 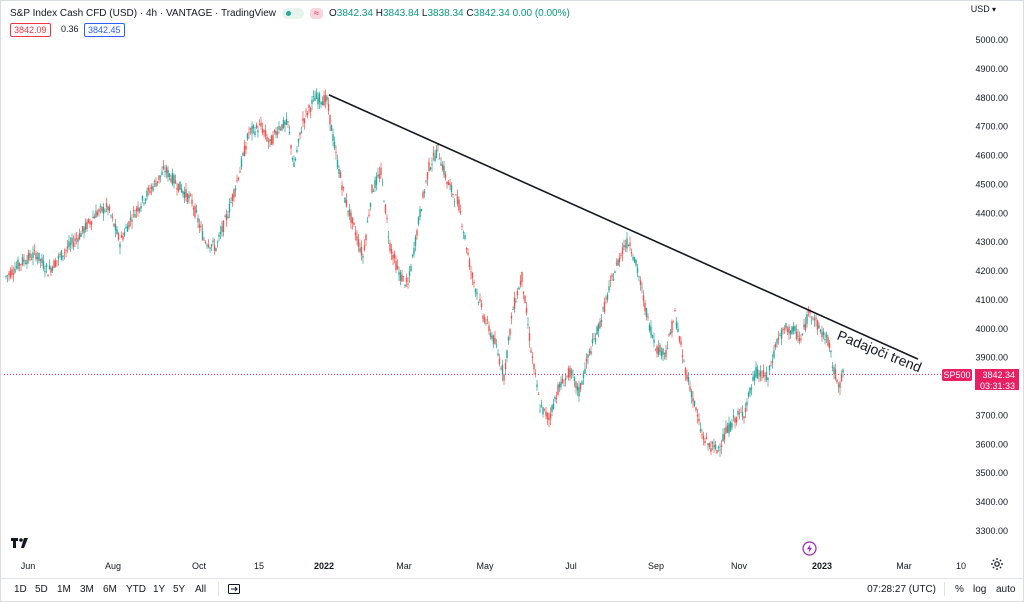 I want to click on auto-toggle: auto, so click(x=1006, y=589).